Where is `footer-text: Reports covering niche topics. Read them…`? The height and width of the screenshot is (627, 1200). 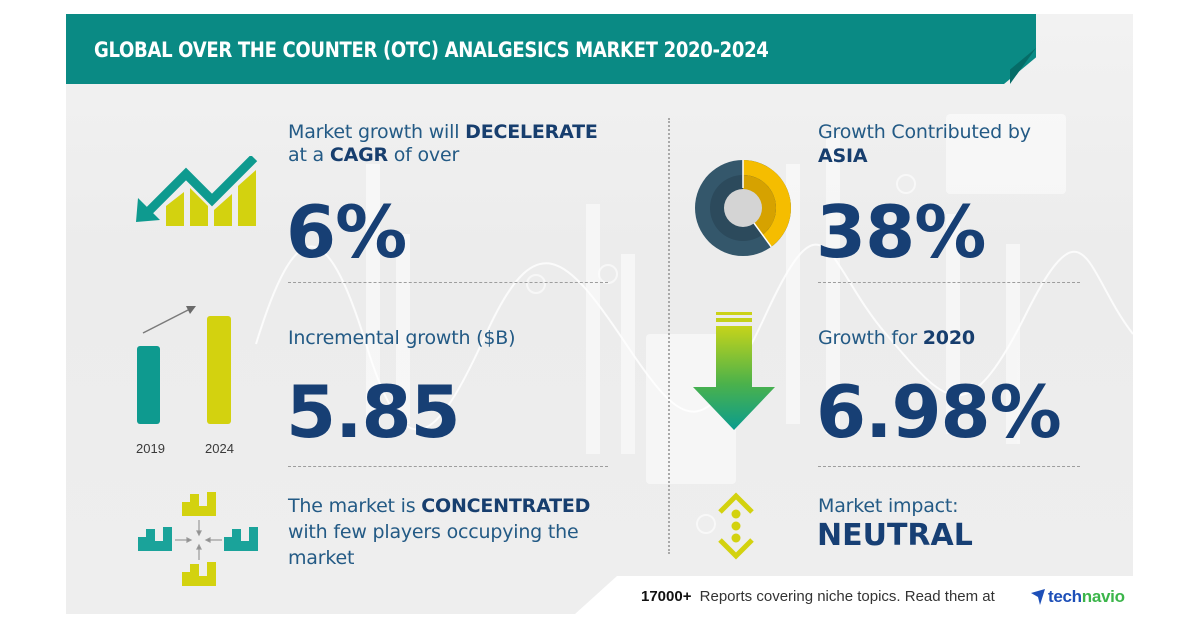
footer-text: Reports covering niche topics. Read them… is located at coordinates (847, 596).